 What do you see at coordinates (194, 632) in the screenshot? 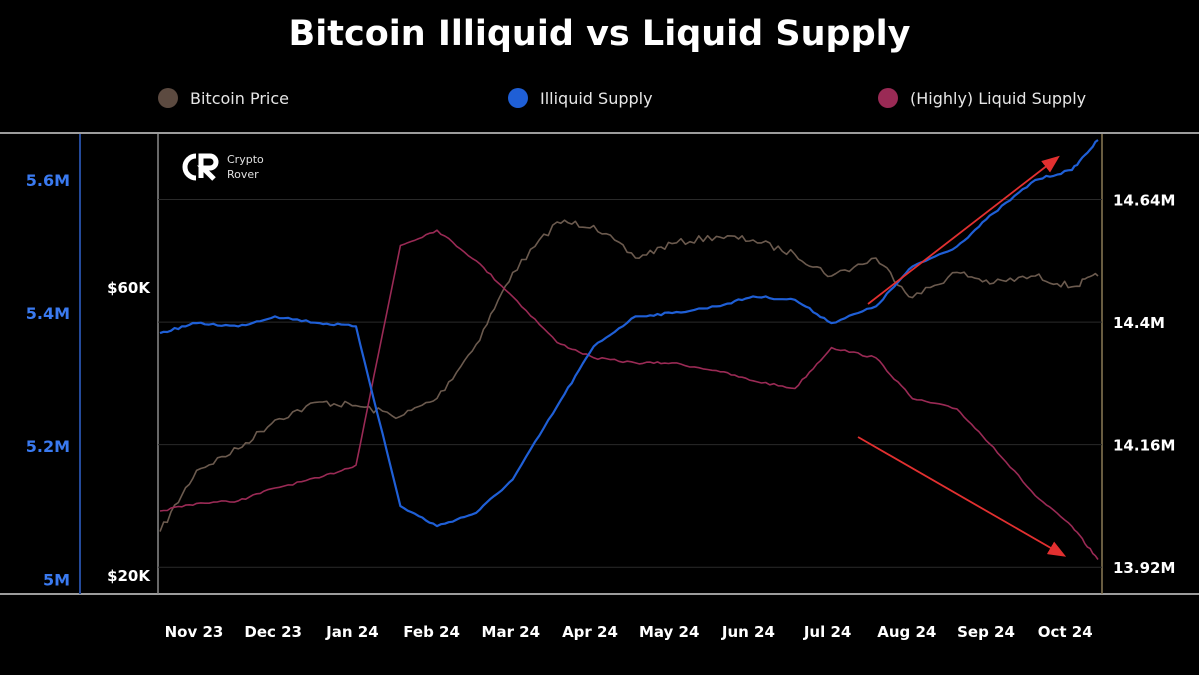
I see `x-tick-label: Nov 23` at bounding box center [194, 632].